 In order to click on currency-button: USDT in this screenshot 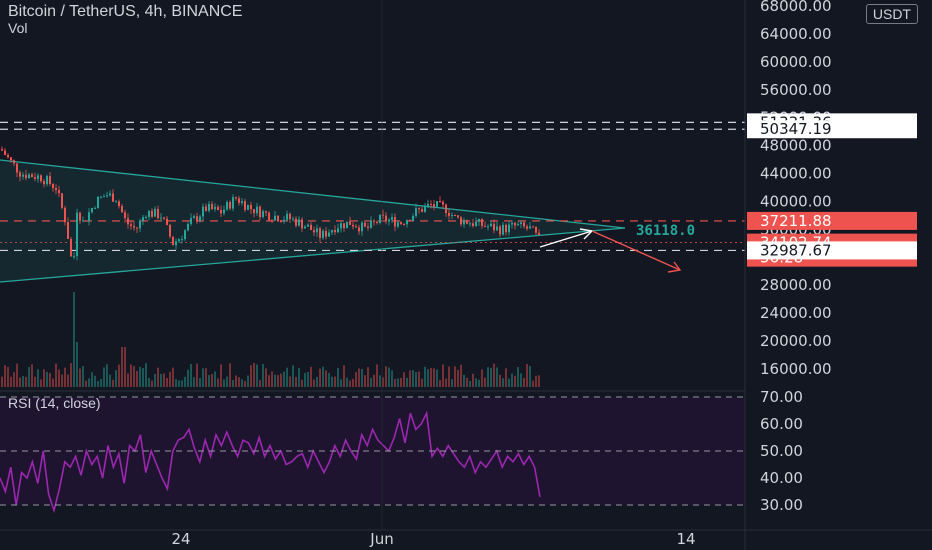, I will do `click(891, 14)`.